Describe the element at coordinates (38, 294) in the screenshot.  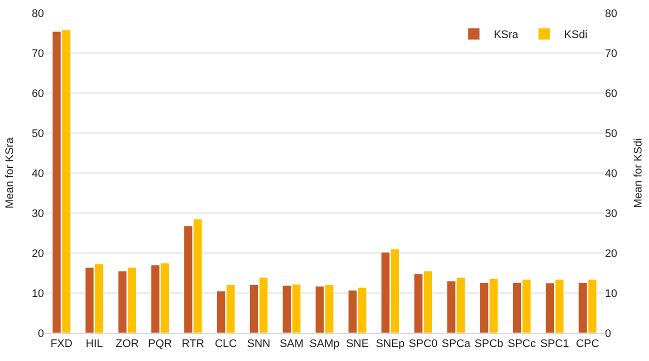
I see `y-tick-label: 10` at that location.